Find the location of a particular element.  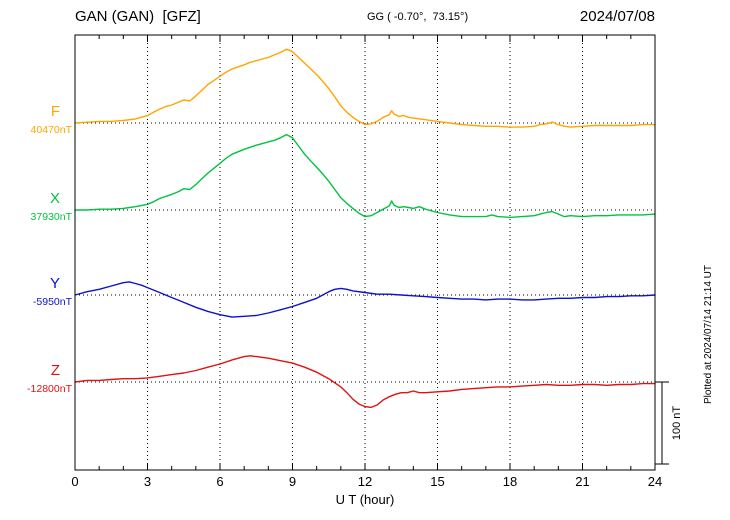

trace-Z is located at coordinates (365, 382).